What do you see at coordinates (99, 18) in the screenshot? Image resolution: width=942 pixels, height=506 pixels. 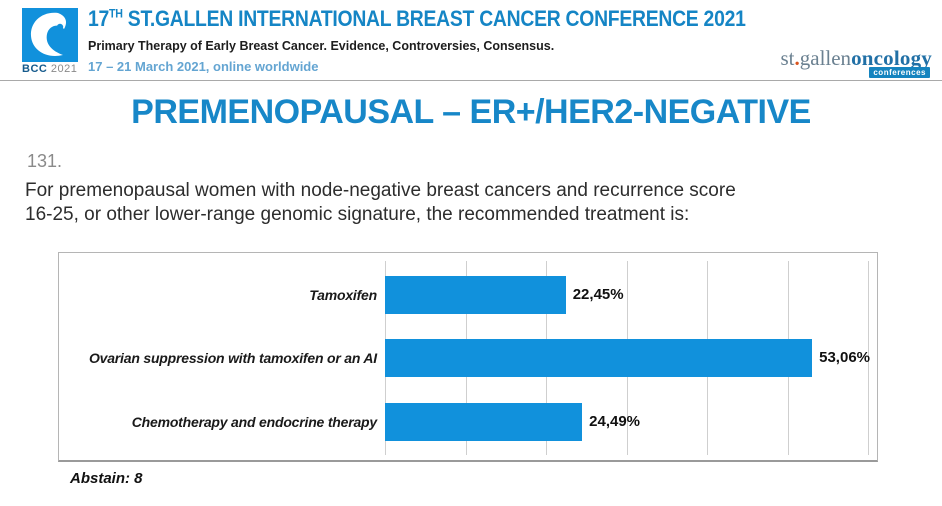 I see `conference-title-number: 17` at bounding box center [99, 18].